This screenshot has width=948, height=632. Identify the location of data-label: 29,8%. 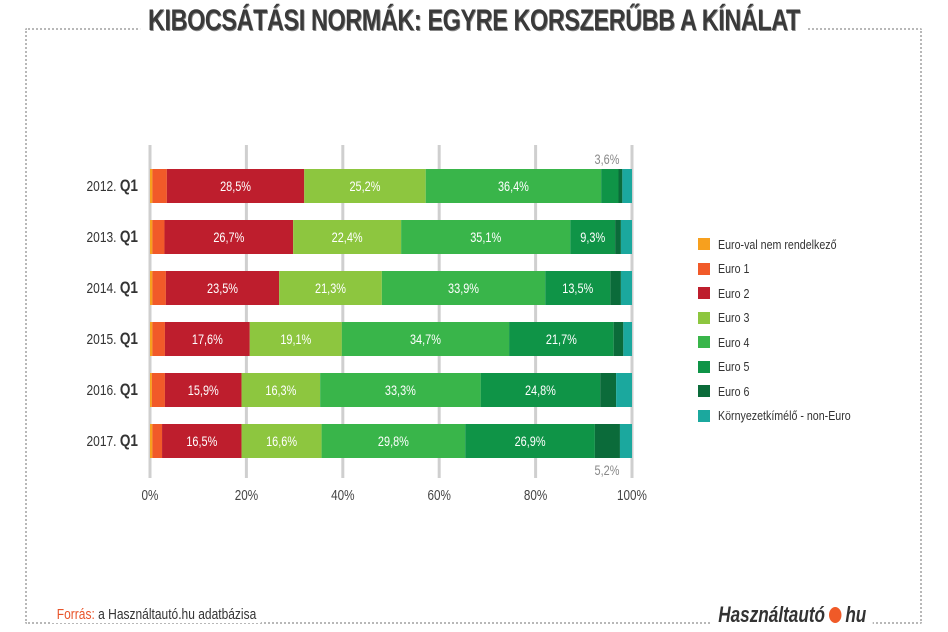
(393, 442).